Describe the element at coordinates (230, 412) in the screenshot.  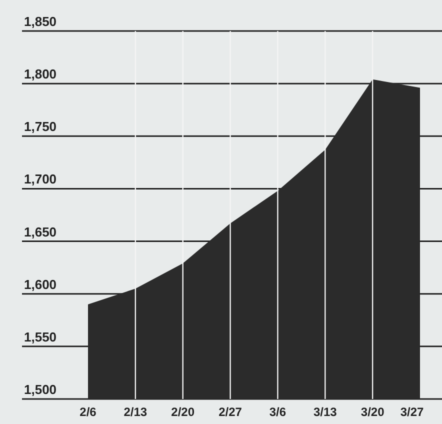
I see `x-tick-label: 2/27` at that location.